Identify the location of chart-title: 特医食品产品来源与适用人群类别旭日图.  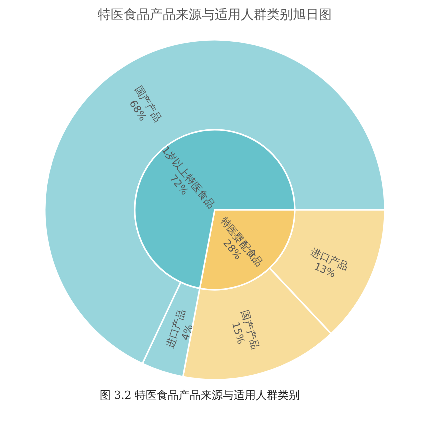
(215, 15).